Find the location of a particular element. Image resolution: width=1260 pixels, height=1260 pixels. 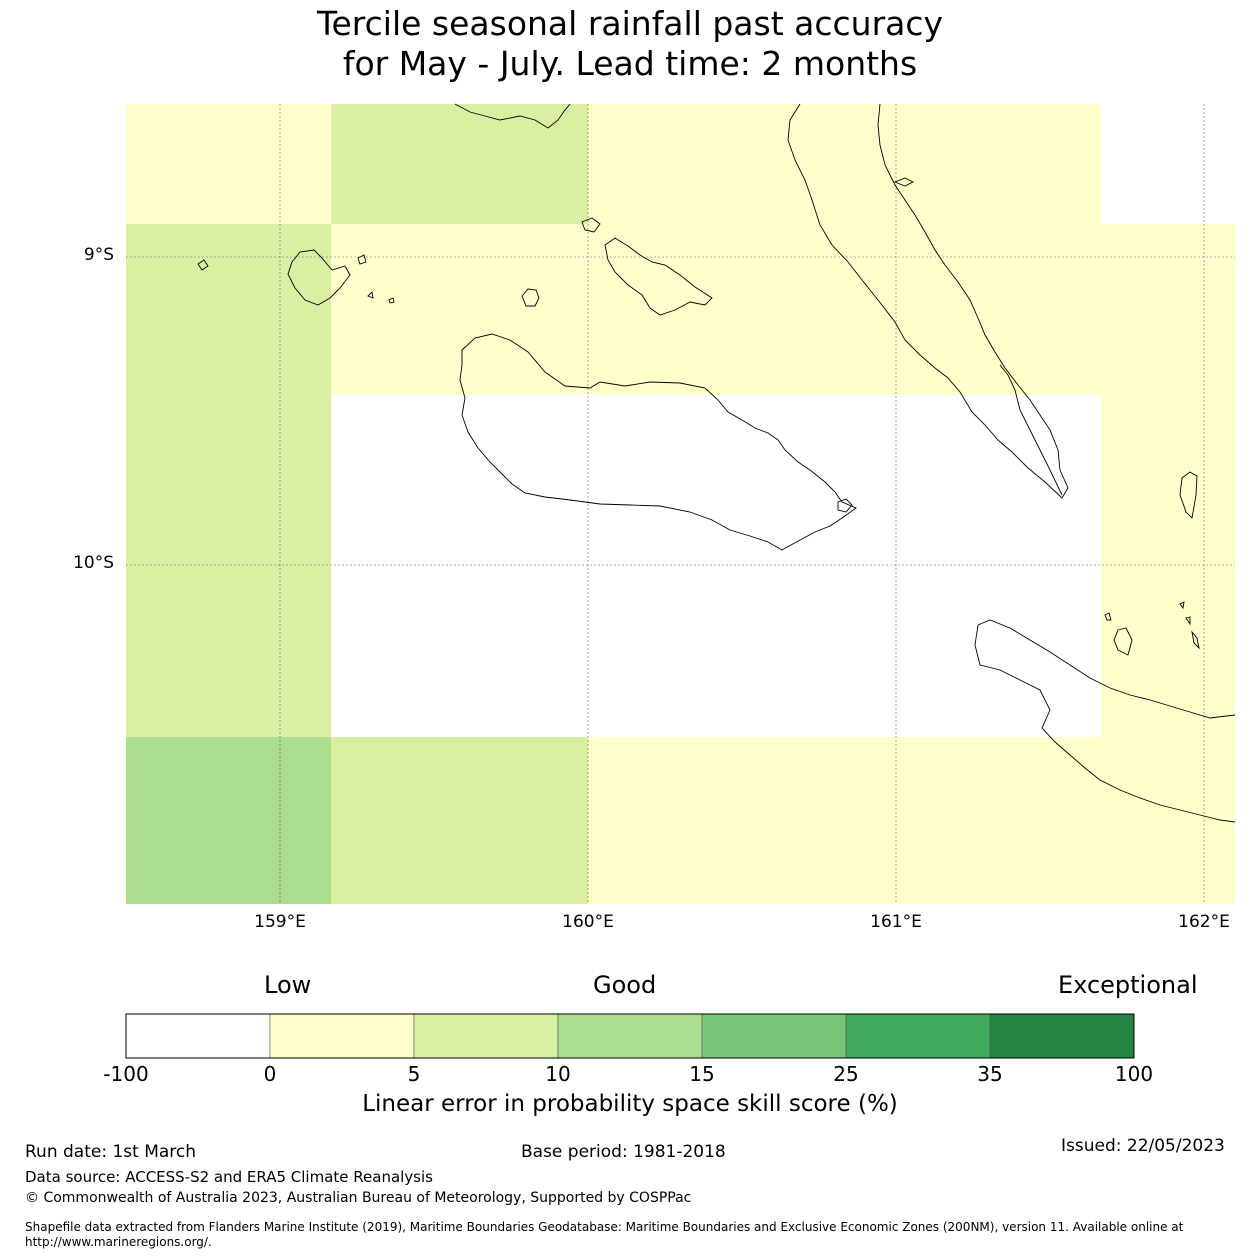

grid-cell-r1-c0 is located at coordinates (228, 309).